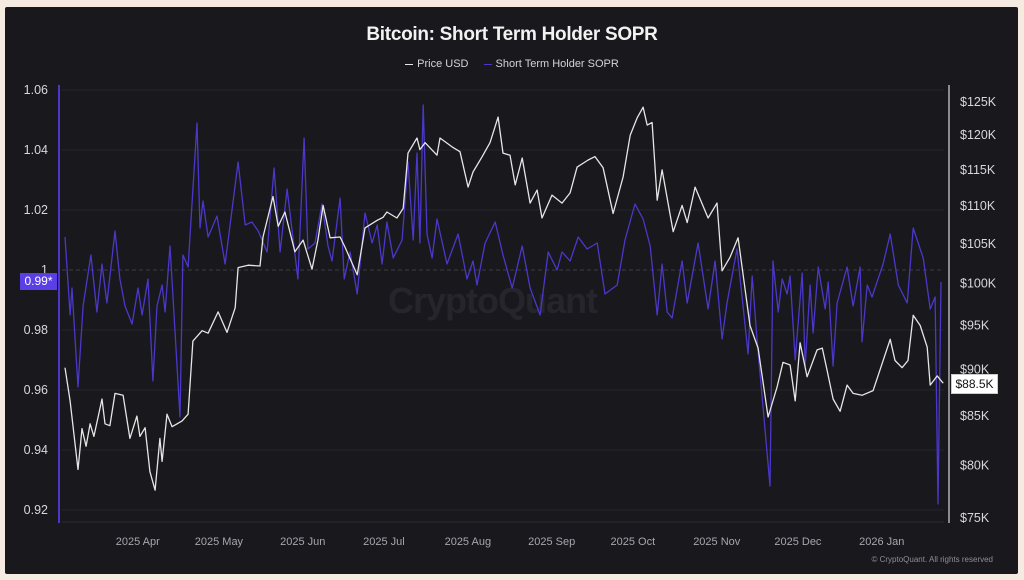 This screenshot has height=580, width=1024. I want to click on y-left-tick-label: 0.92, so click(36, 510).